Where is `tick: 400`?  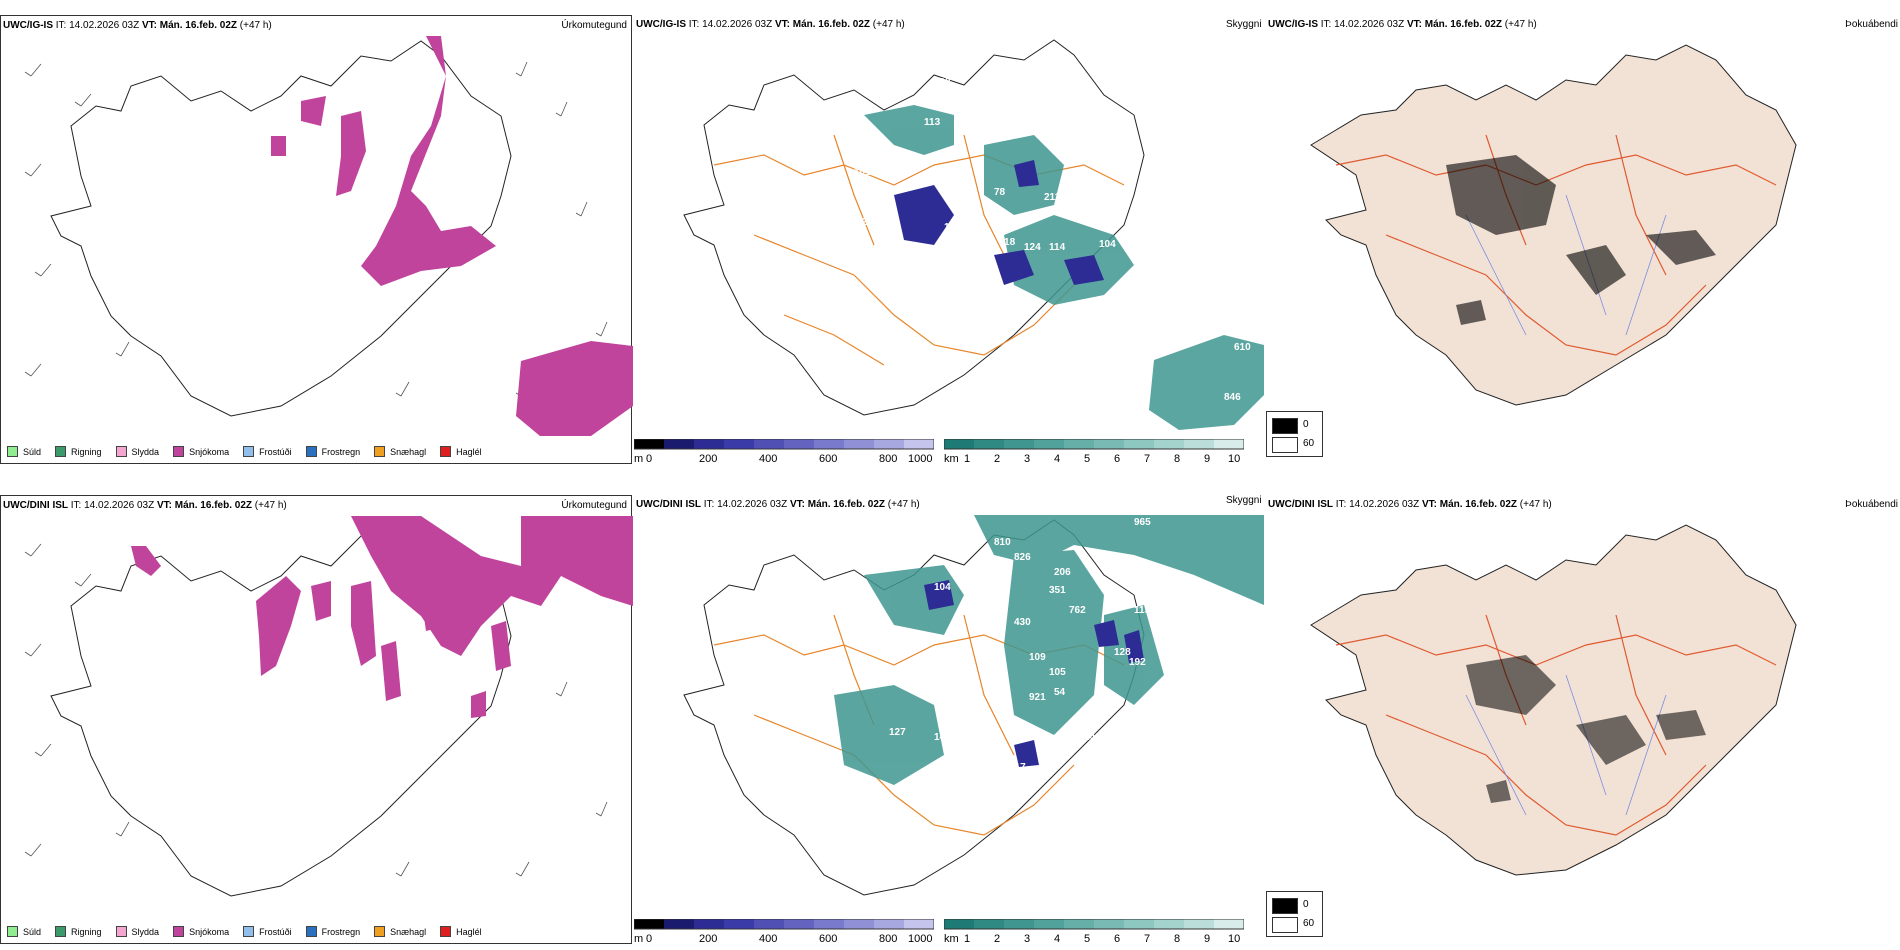
tick: 400 is located at coordinates (768, 939).